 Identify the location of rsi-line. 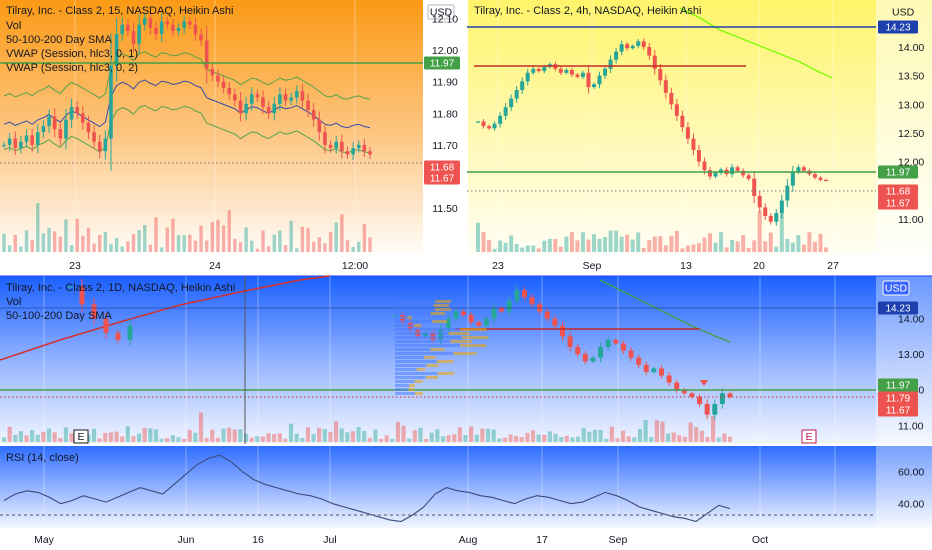
(367, 488).